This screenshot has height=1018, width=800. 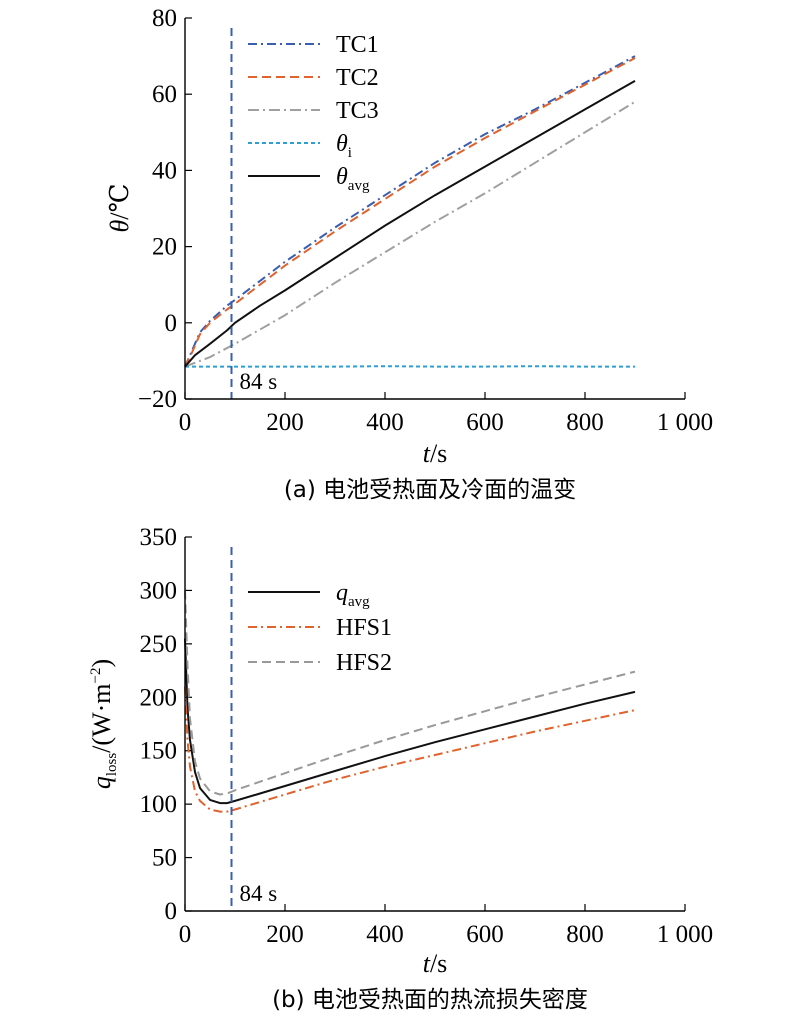 I want to click on y-tick-label: 100, so click(x=159, y=804).